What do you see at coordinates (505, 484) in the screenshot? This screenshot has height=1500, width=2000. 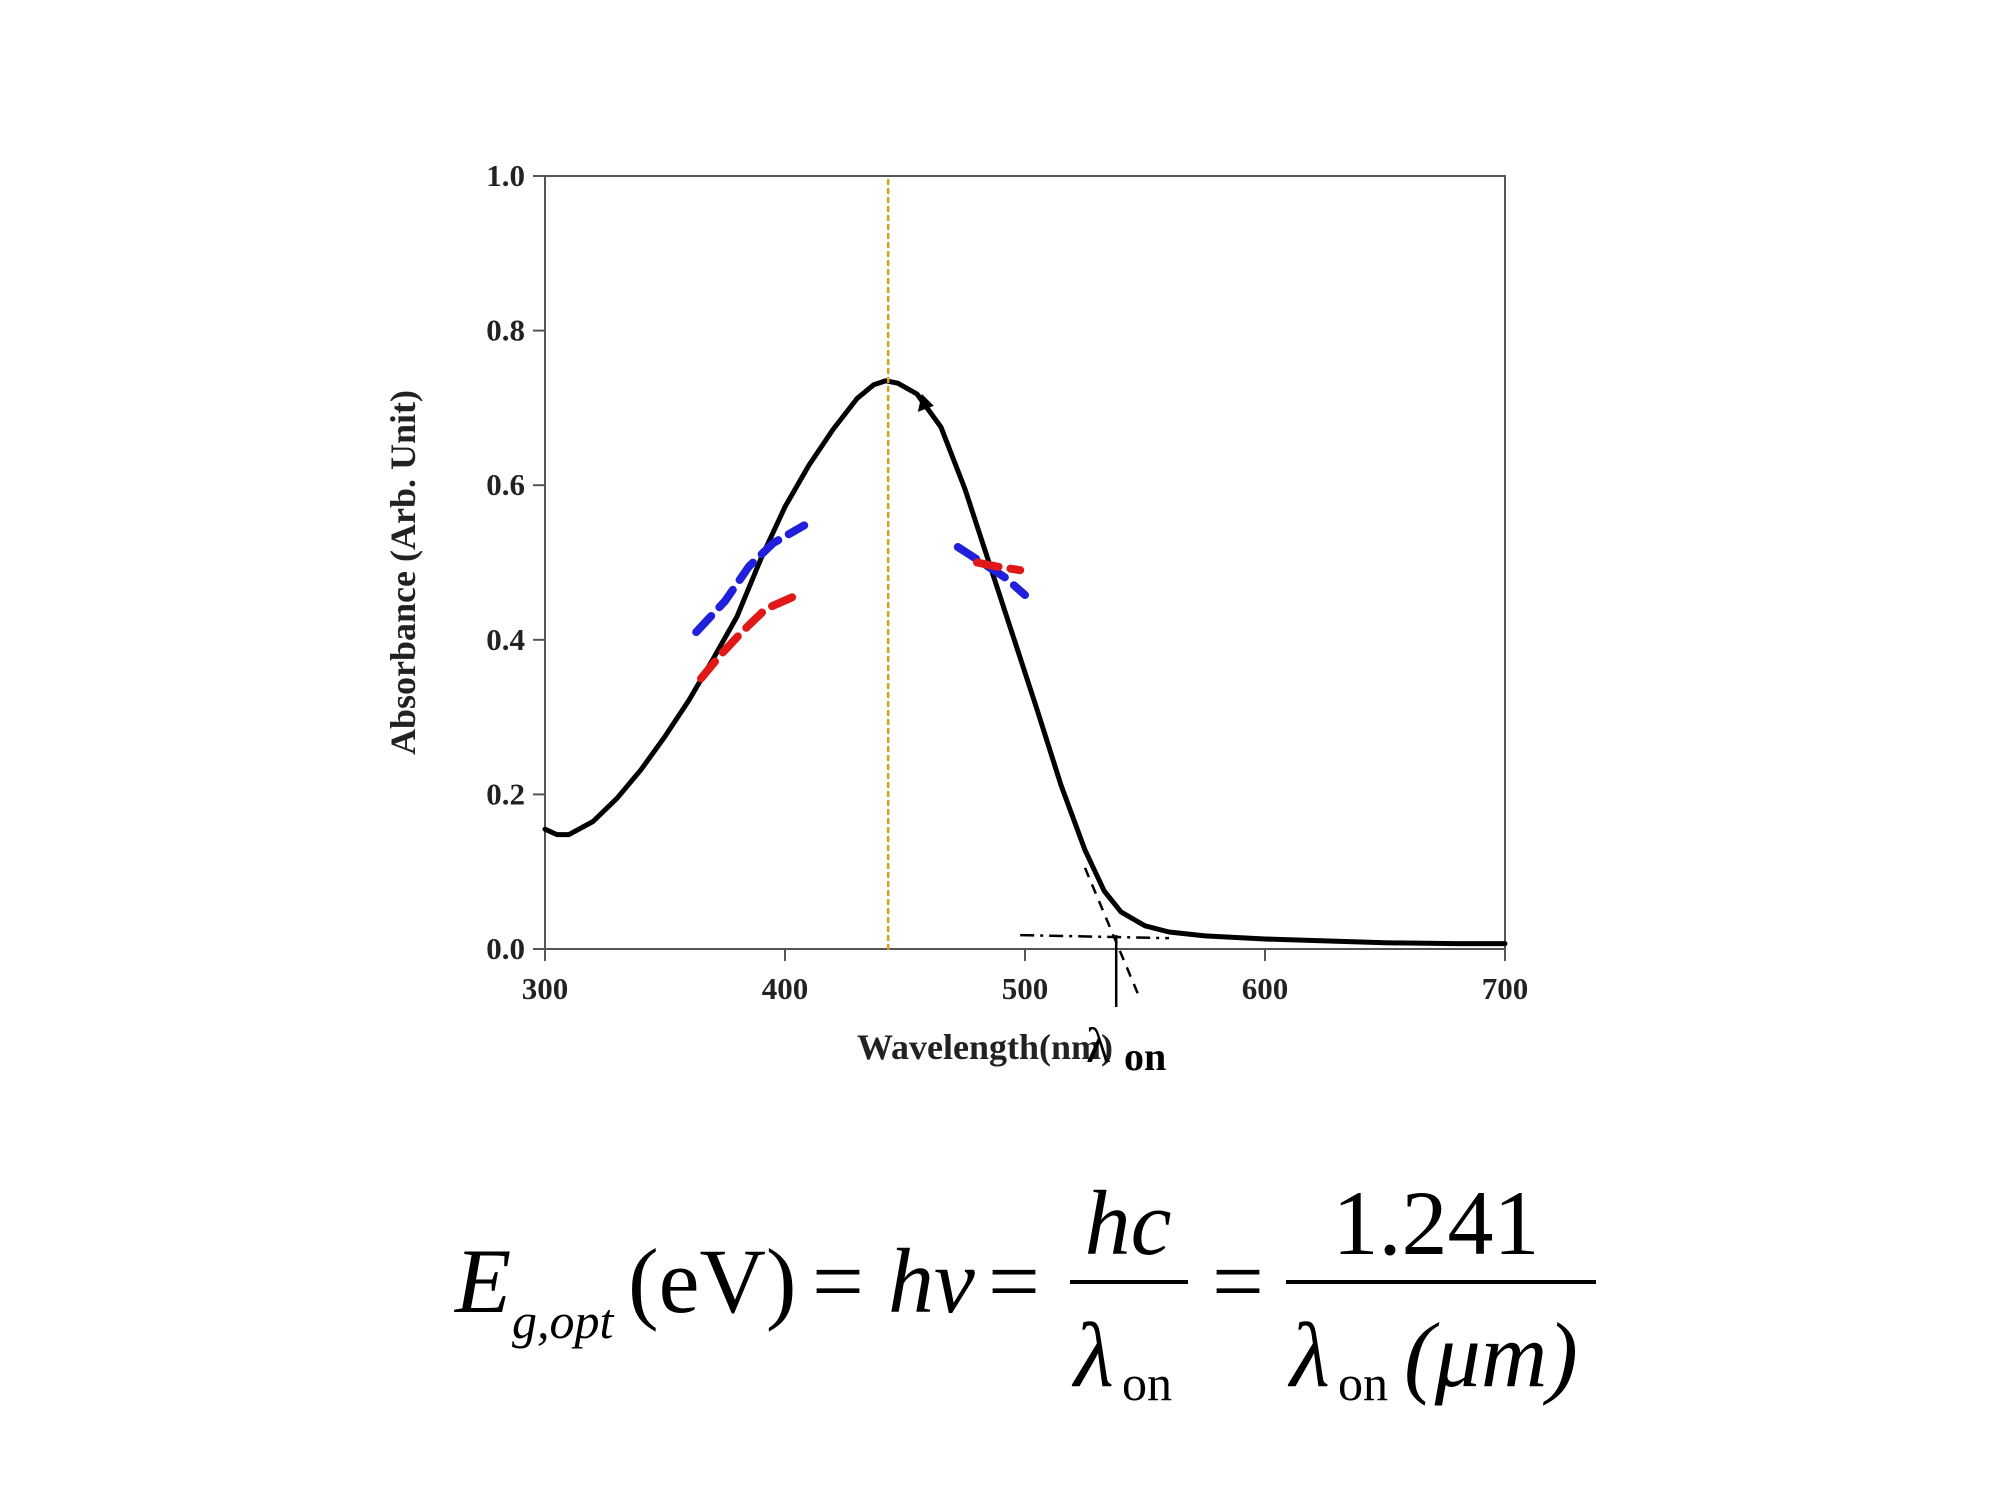 I see `y-tick-label: 0.6` at bounding box center [505, 484].